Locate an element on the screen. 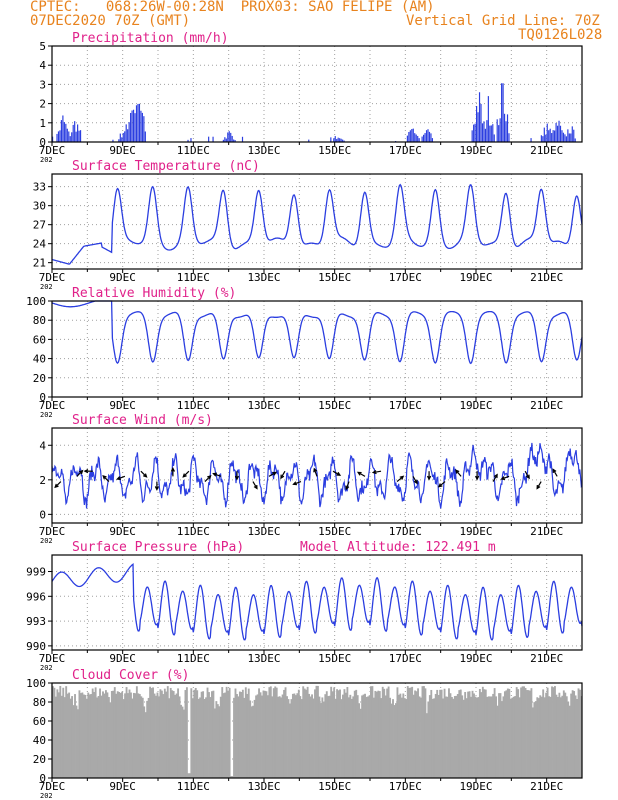  y-tick-label: 27 is located at coordinates (39, 225).